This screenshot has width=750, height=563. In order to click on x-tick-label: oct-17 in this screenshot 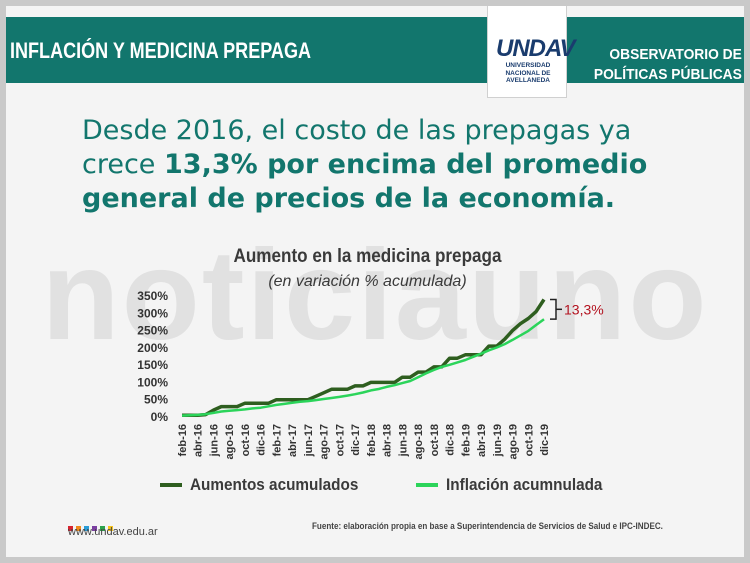, I will do `click(340, 440)`.